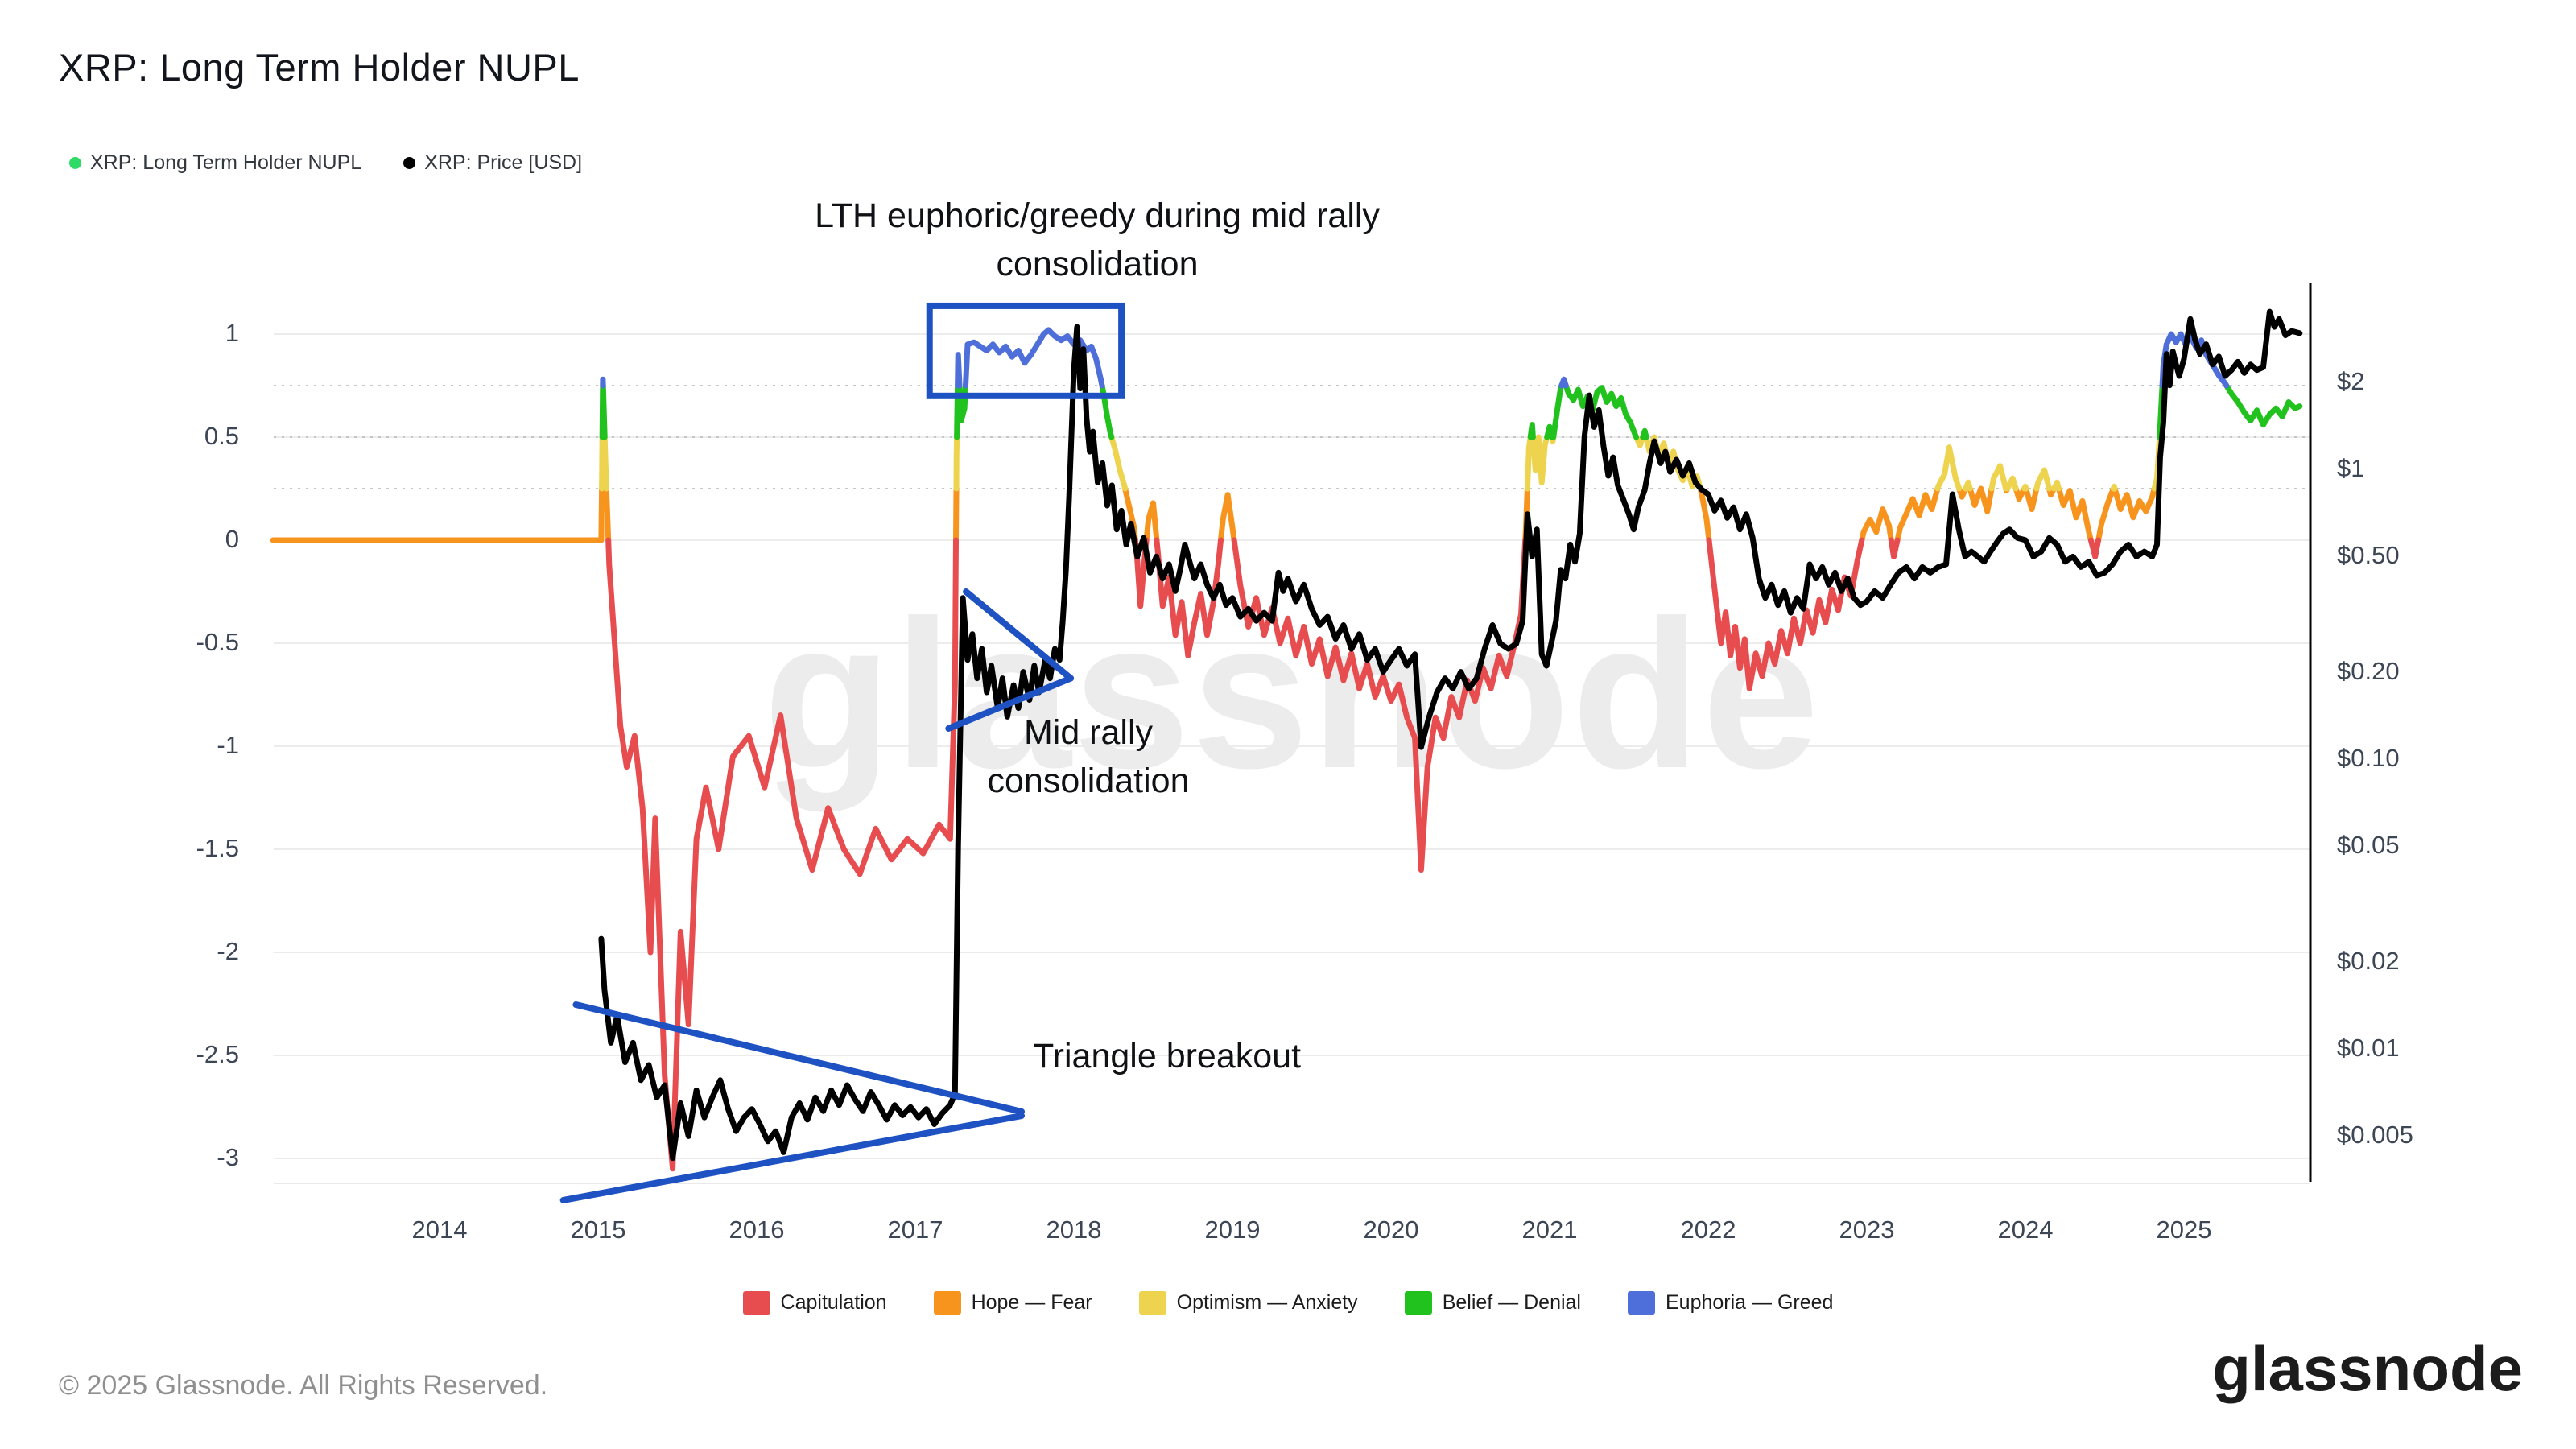  I want to click on band-legend-item: Optimism — Anxiety, so click(1248, 1303).